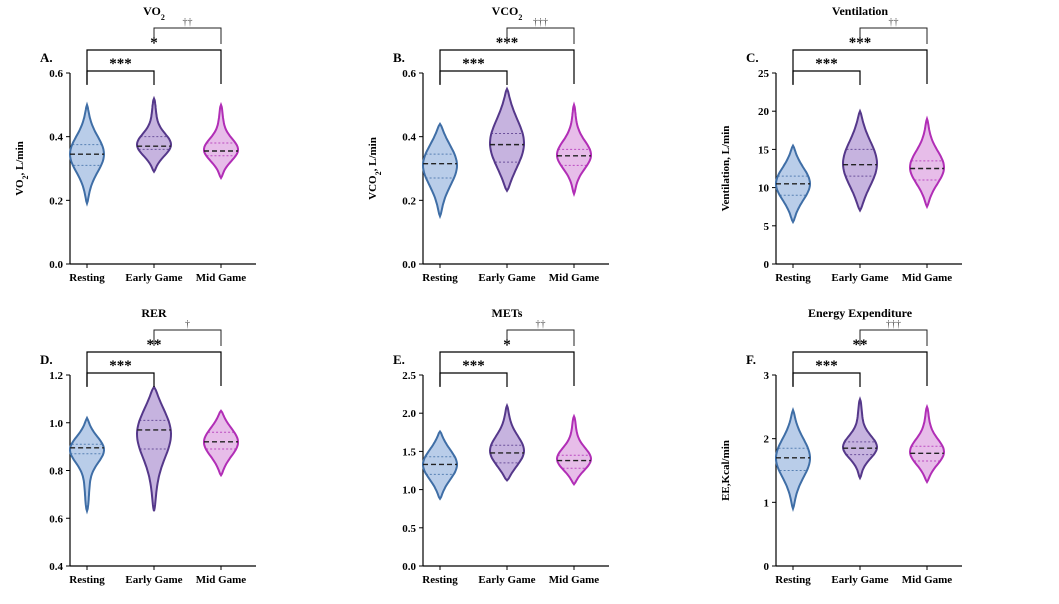  I want to click on y-tick-label: 0.8, so click(56, 472).